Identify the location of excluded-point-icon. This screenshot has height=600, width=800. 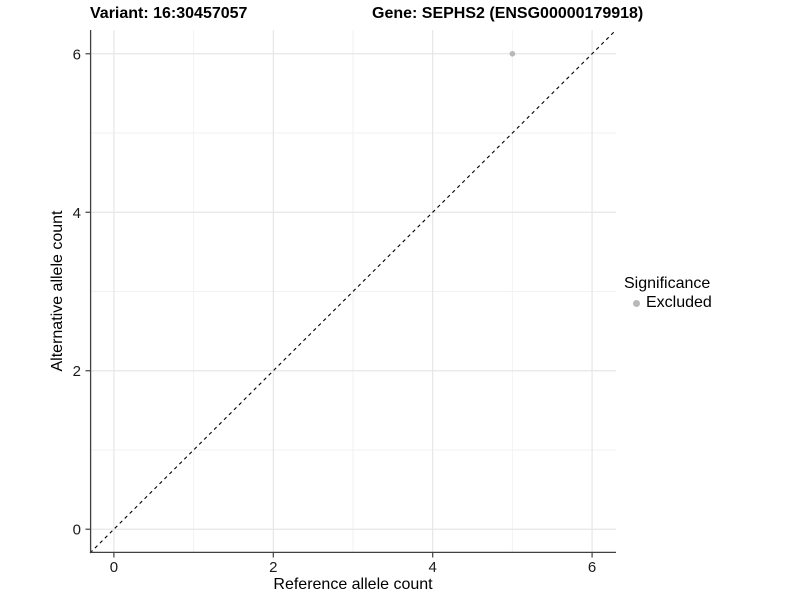
(636, 303).